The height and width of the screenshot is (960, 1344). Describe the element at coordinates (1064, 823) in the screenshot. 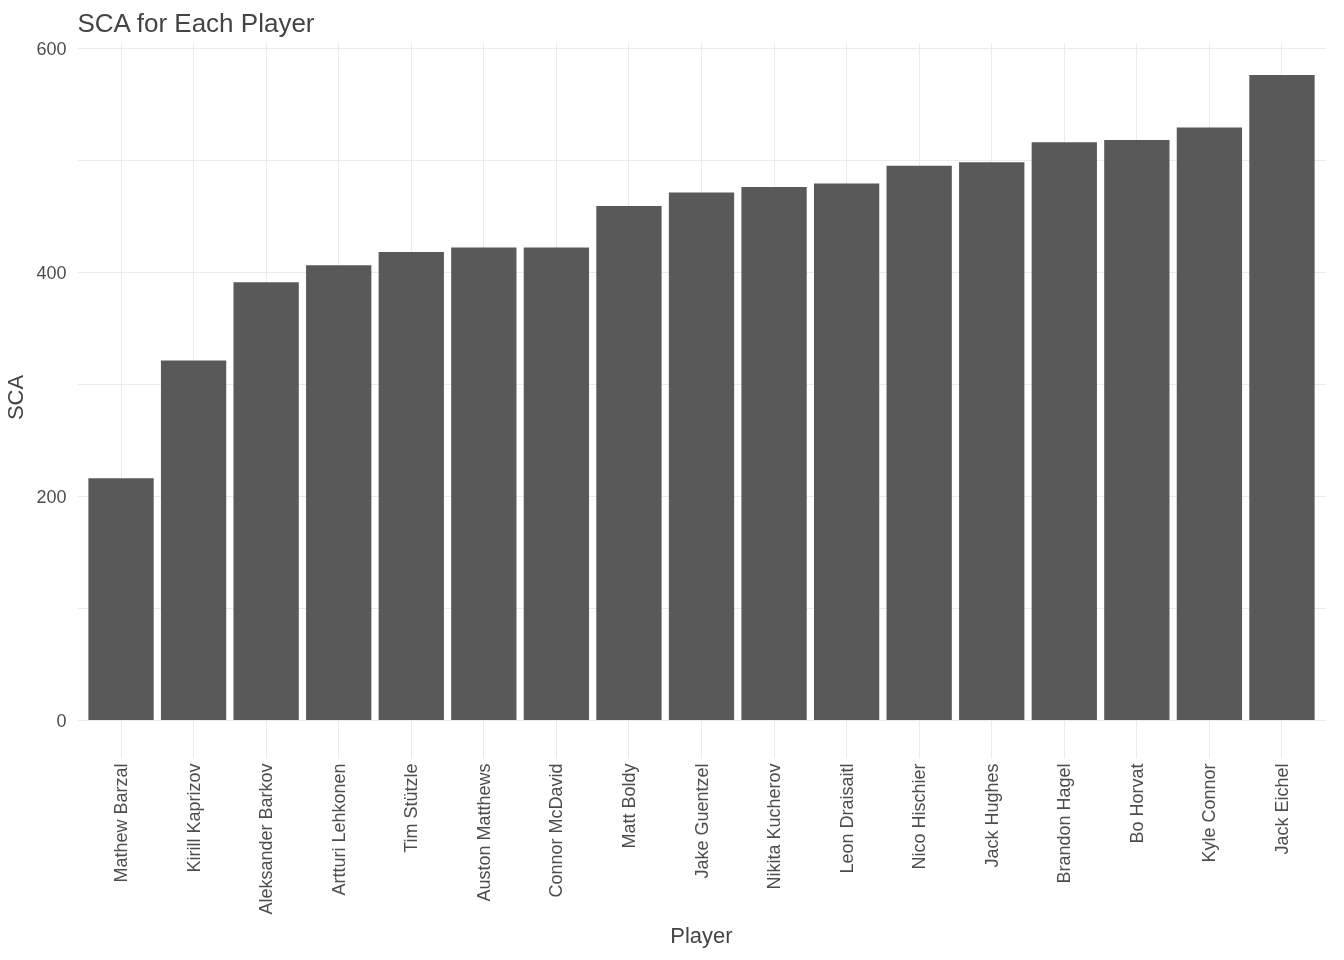

I see `x-tick-label: Brandon Hagel` at that location.